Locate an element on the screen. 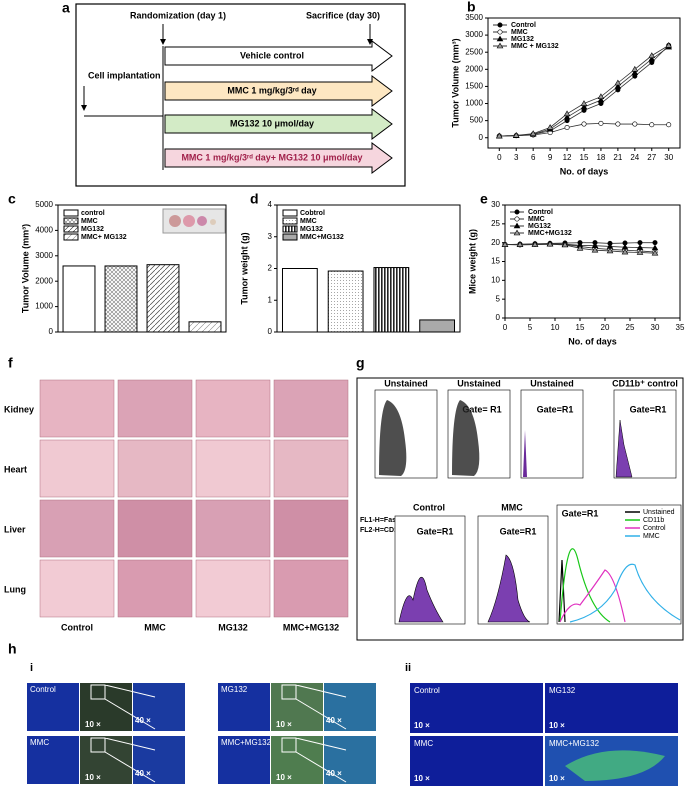 This screenshot has width=685, height=789. y-tick-label: 2000 is located at coordinates (474, 68).